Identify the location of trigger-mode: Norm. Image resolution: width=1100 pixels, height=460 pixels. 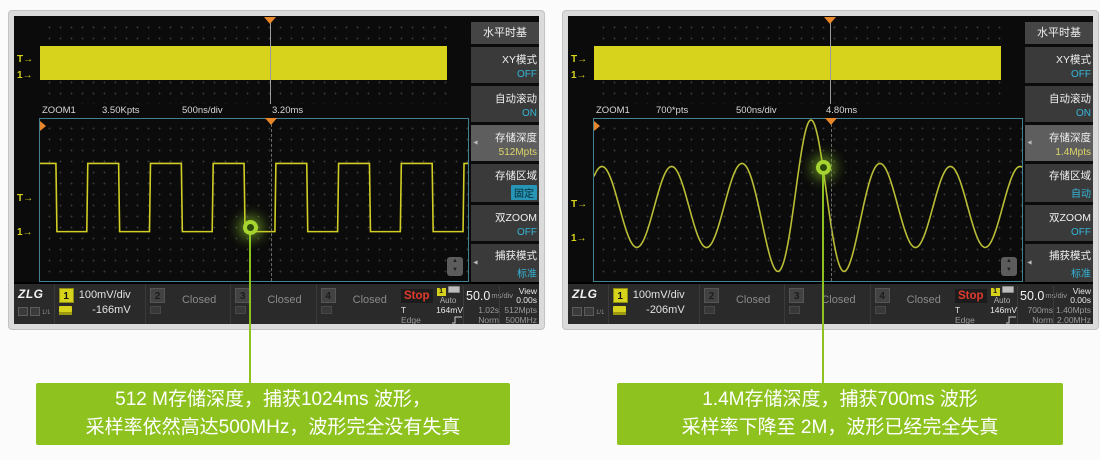
(489, 319).